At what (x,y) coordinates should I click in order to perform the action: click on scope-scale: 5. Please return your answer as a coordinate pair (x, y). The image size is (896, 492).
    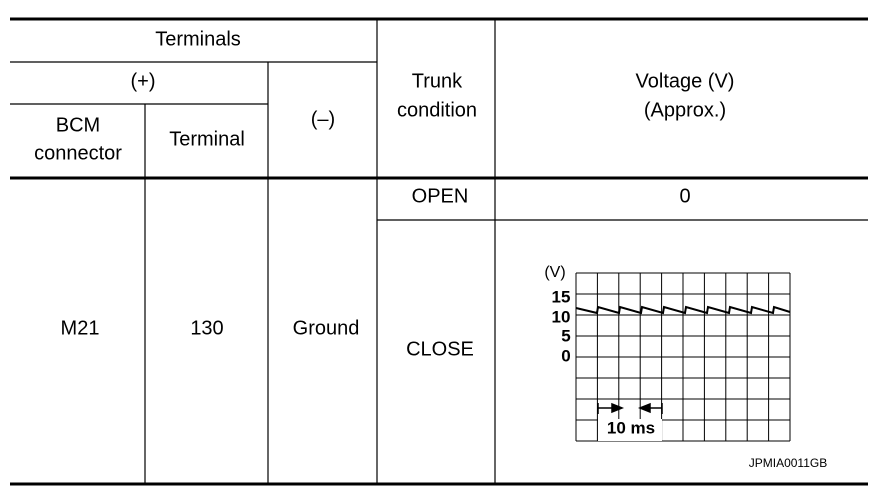
    Looking at the image, I should click on (565, 335).